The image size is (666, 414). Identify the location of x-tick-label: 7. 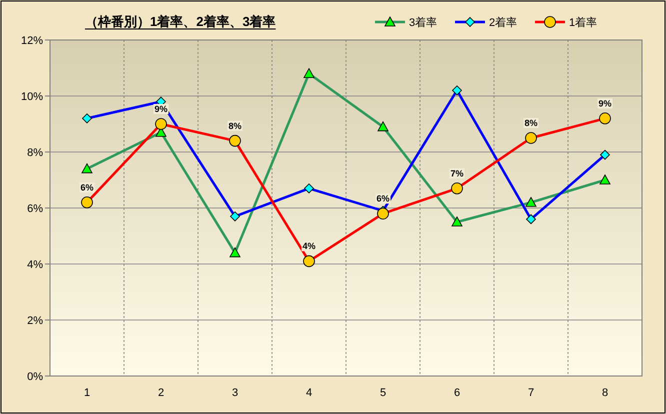
(531, 393).